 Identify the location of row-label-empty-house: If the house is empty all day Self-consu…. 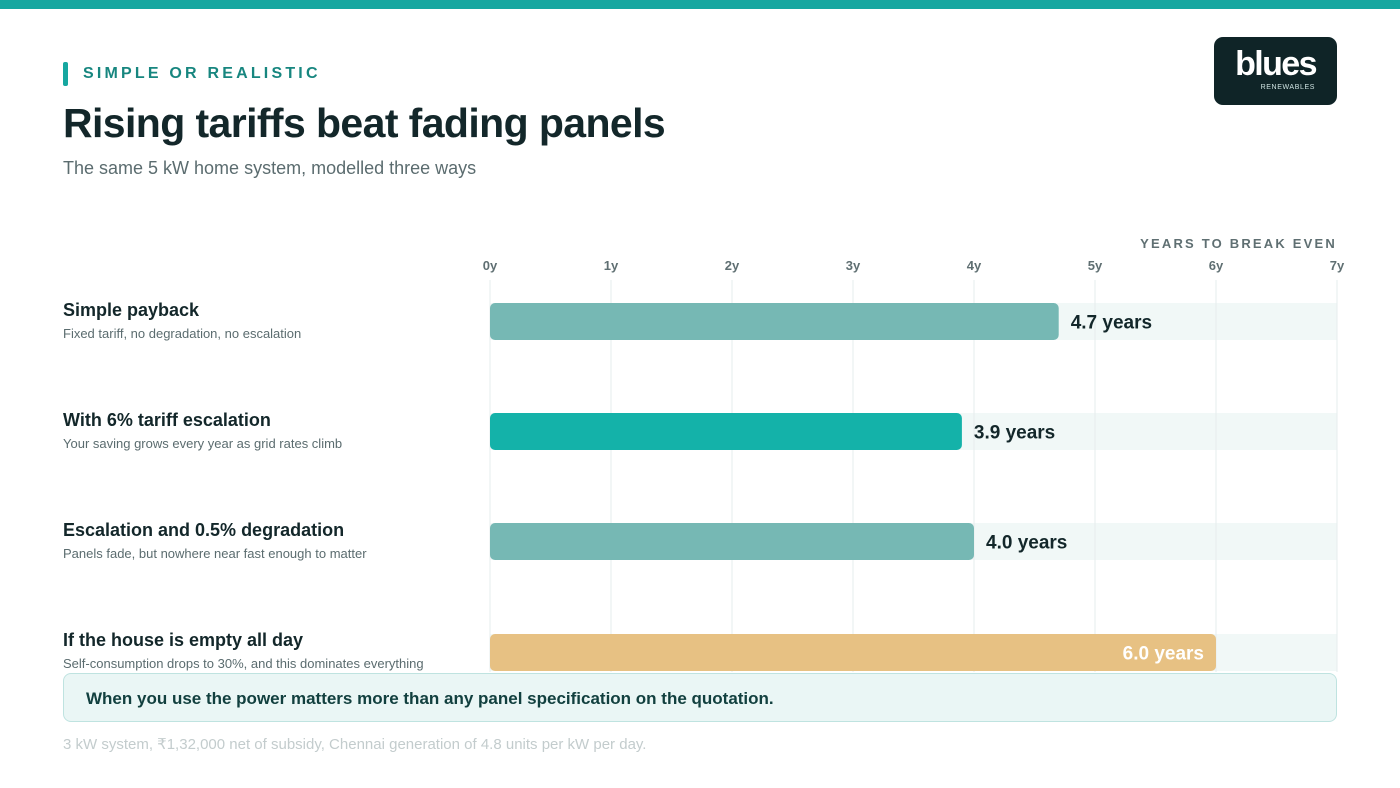
(243, 650).